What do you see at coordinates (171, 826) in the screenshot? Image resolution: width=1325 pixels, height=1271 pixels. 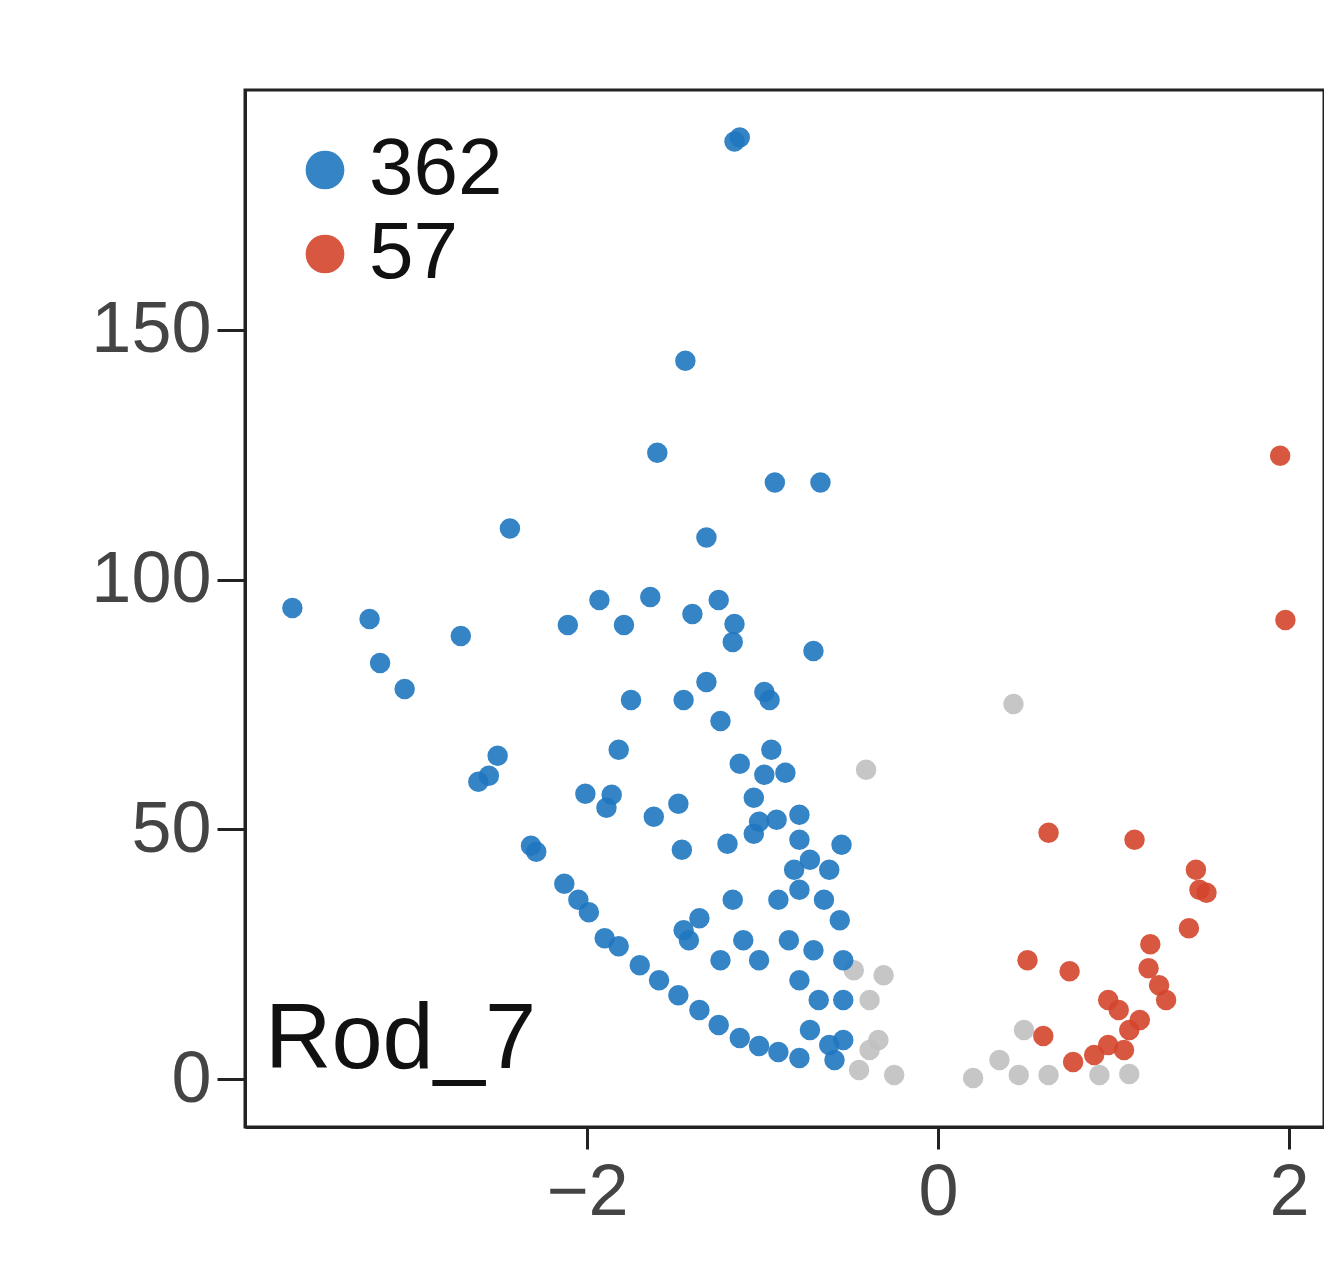 I see `y-tick-label: 50` at bounding box center [171, 826].